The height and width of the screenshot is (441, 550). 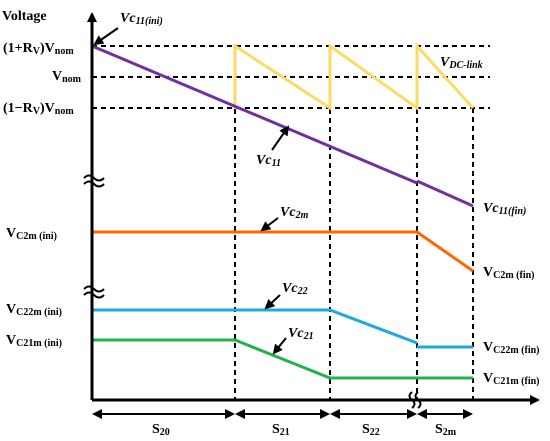 What do you see at coordinates (294, 213) in the screenshot?
I see `vc2m-label: Vc2m` at bounding box center [294, 213].